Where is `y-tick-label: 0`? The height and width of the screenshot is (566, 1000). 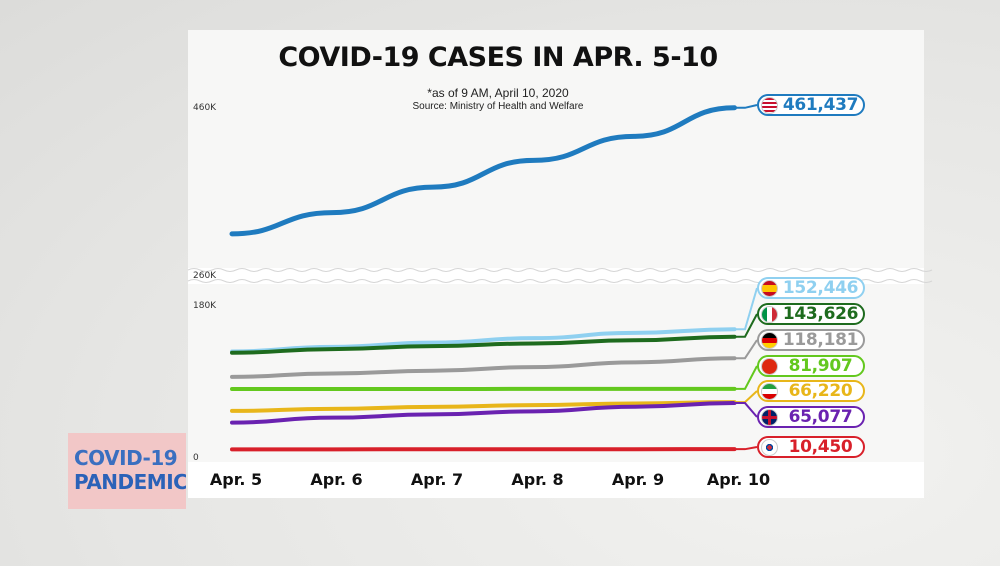 y-tick-label: 0 is located at coordinates (196, 458).